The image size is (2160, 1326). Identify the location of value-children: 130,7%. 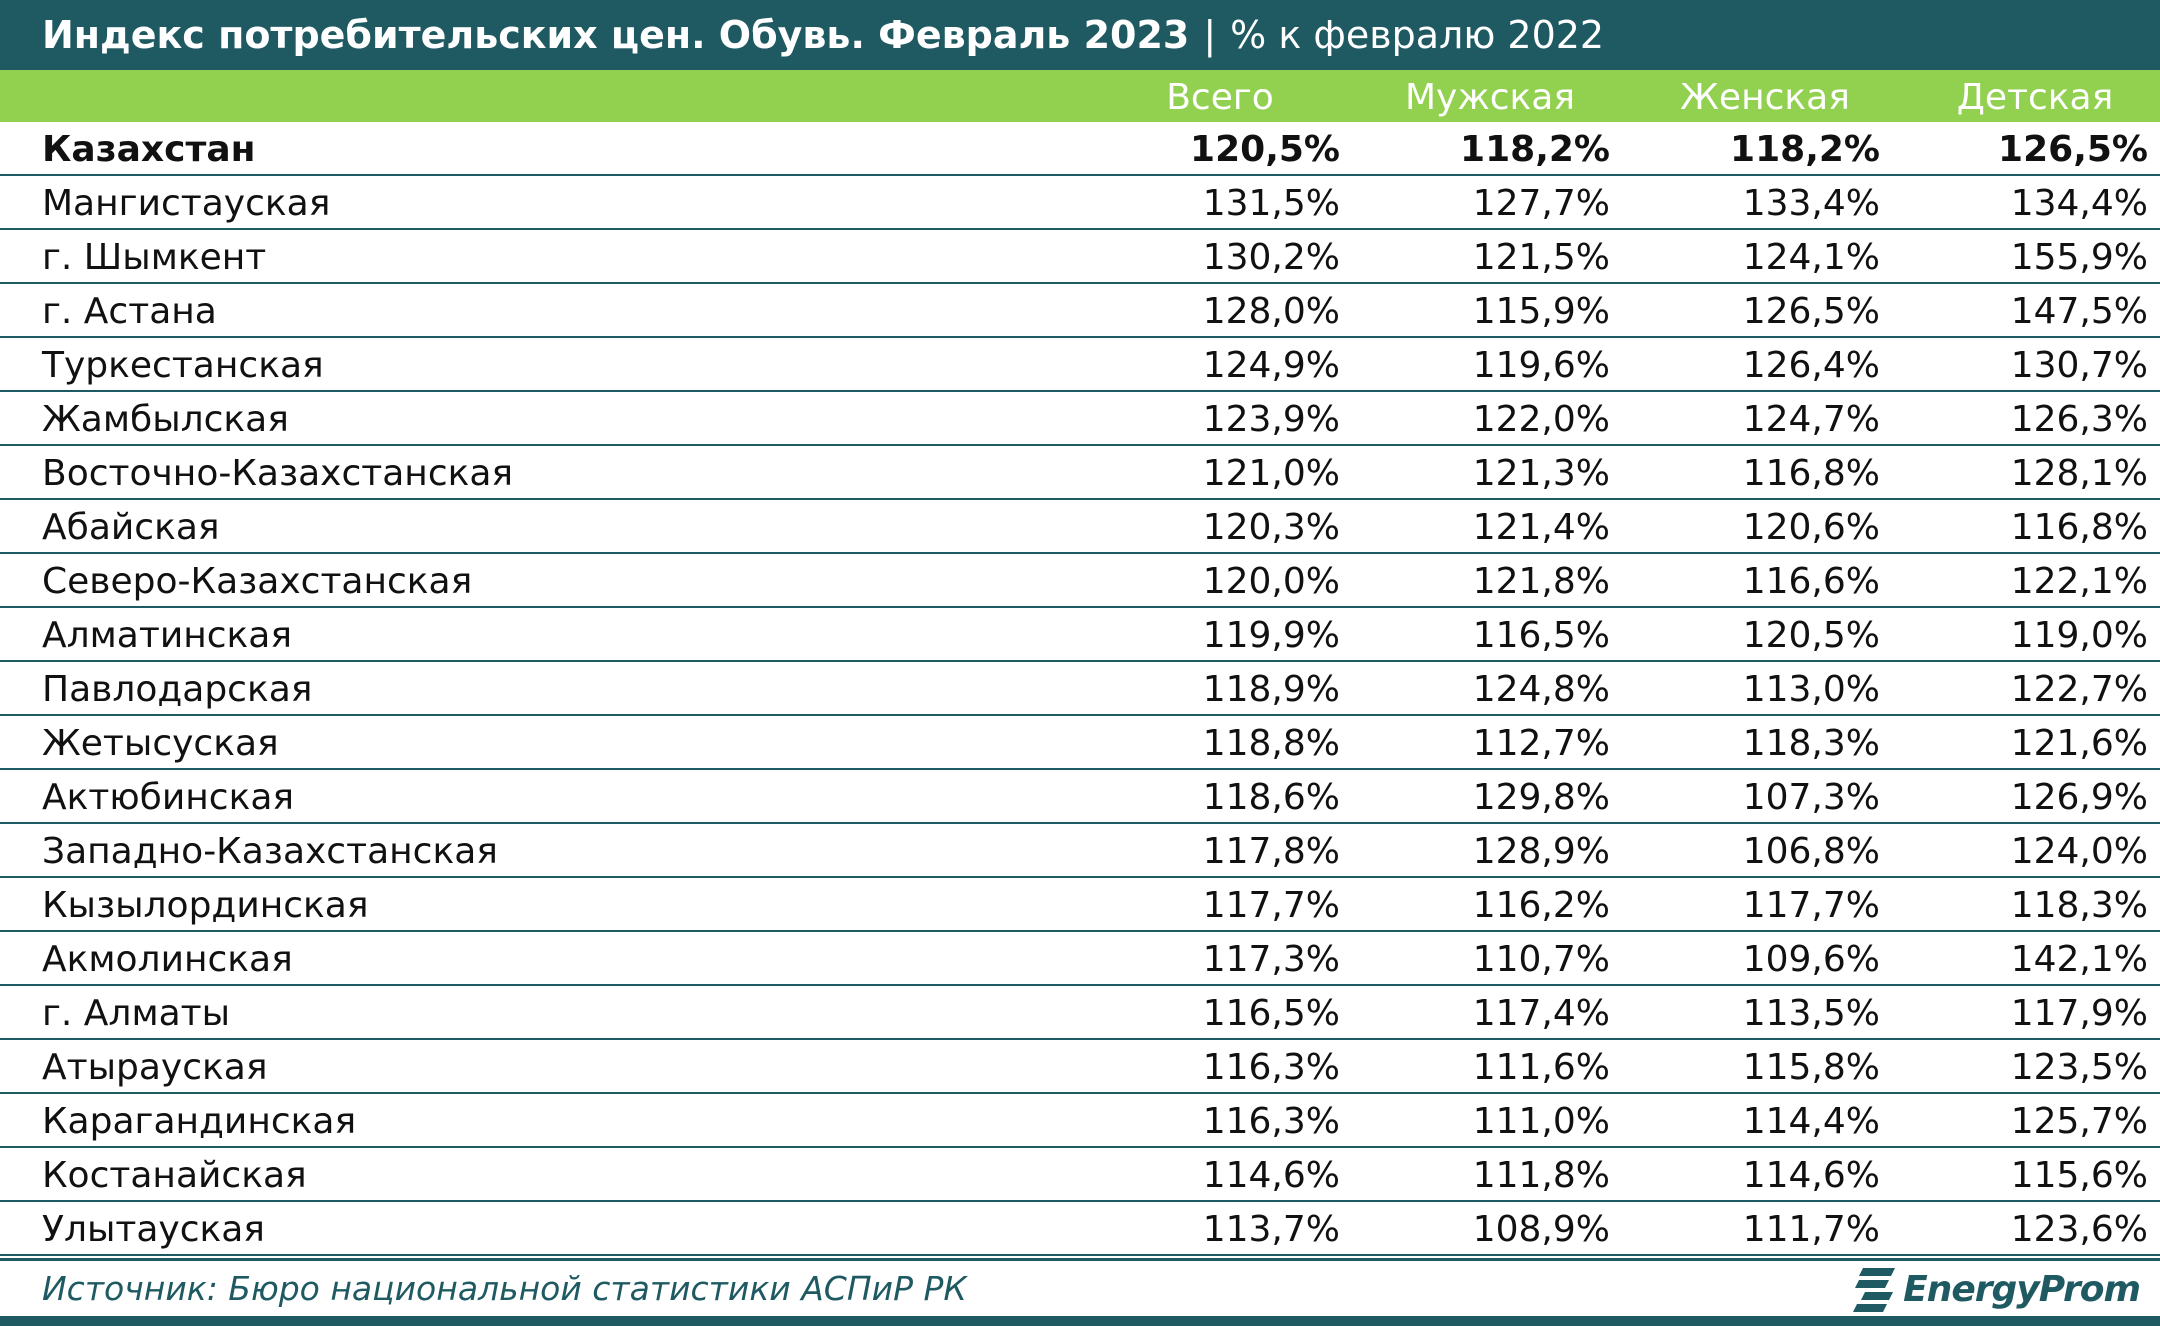
(2079, 365).